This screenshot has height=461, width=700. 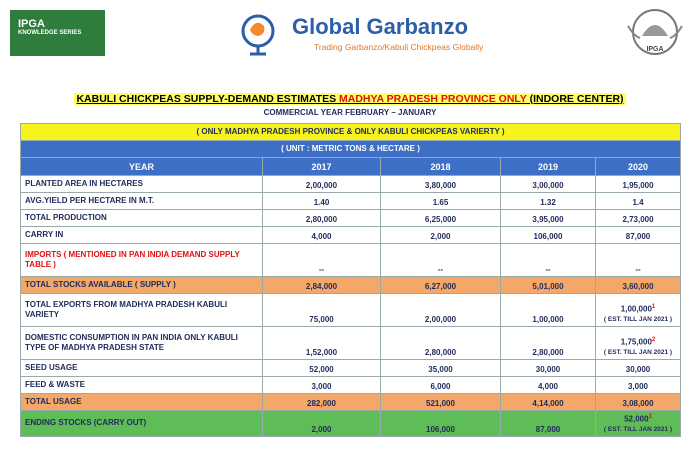 I want to click on table-row: FEED & WASTE 3,000 6,000 4,000 3,000, so click(x=351, y=385).